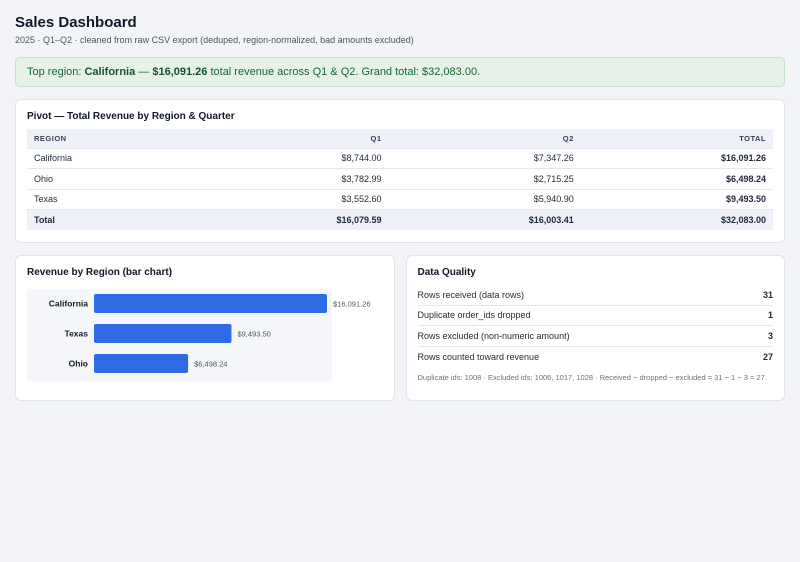  I want to click on cell-total: $6,498.24, so click(676, 178).